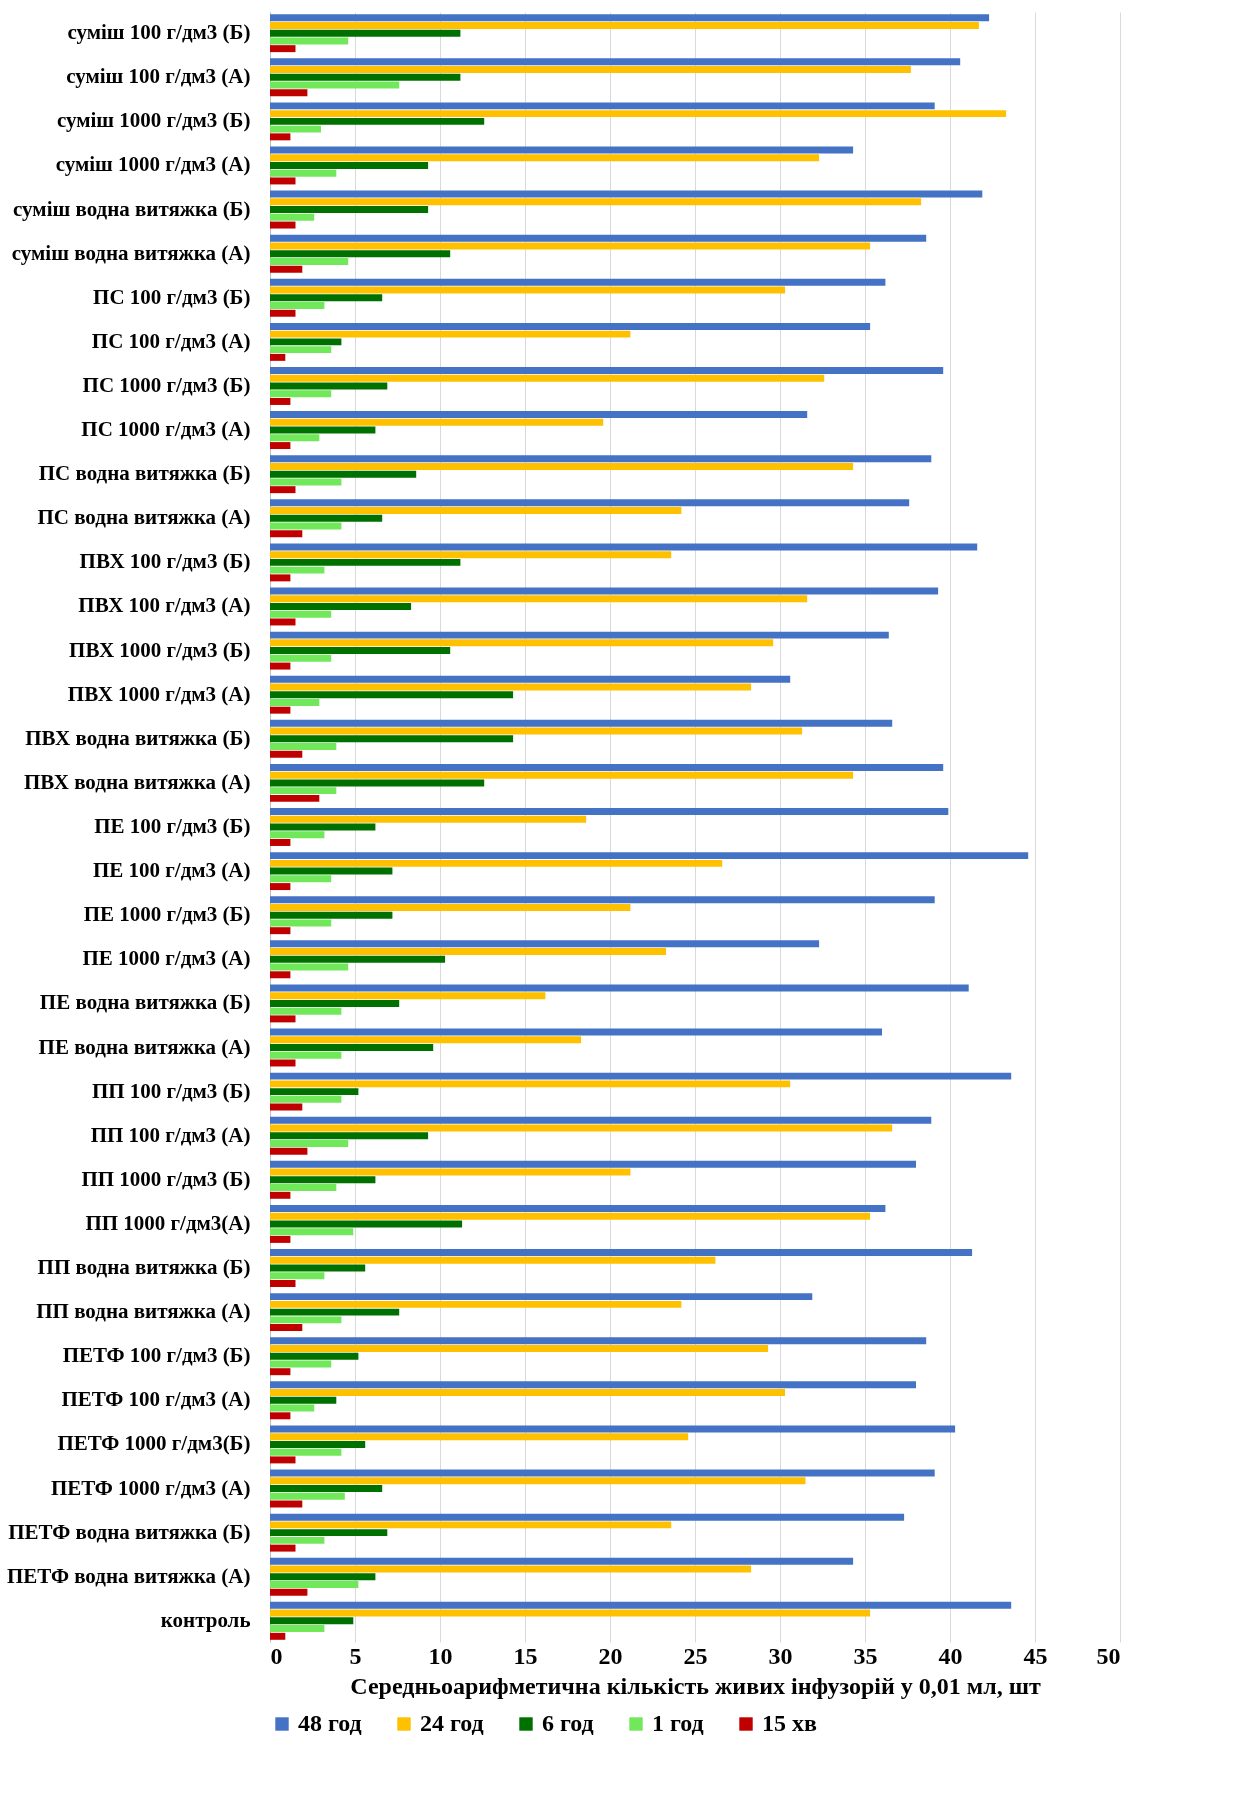 Image resolution: width=1237 pixels, height=1798 pixels. Describe the element at coordinates (171, 1090) in the screenshot. I see `y-tick-label: ПП 100 г/дм3 (Б)` at that location.